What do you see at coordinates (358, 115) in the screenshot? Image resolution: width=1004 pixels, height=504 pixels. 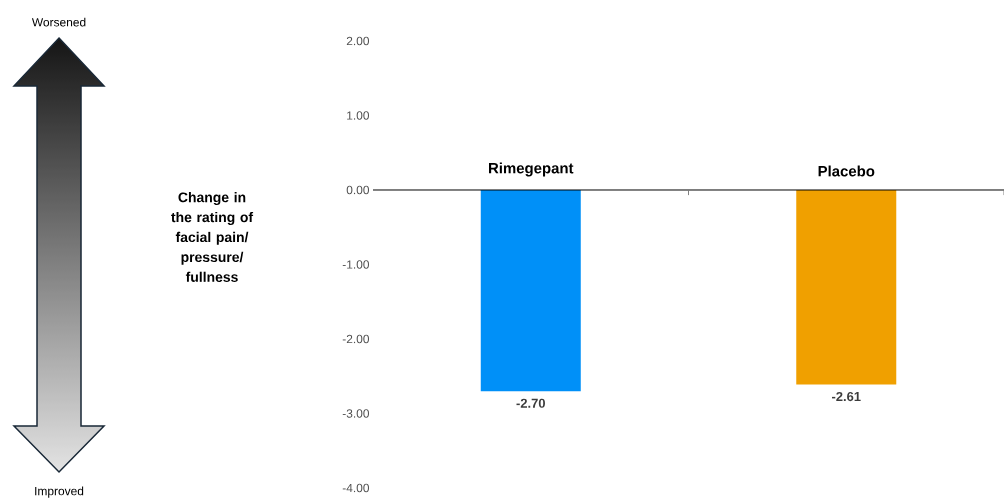 I see `y-tick-label: 1.00` at bounding box center [358, 115].